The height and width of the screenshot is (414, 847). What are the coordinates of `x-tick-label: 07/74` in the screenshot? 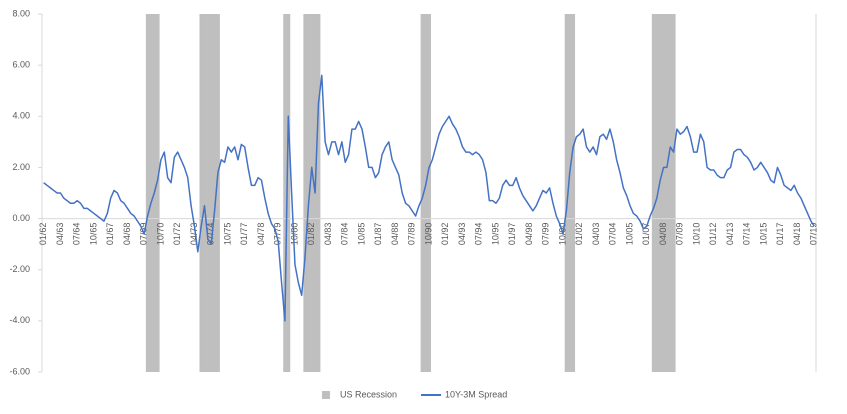 It's located at (211, 234).